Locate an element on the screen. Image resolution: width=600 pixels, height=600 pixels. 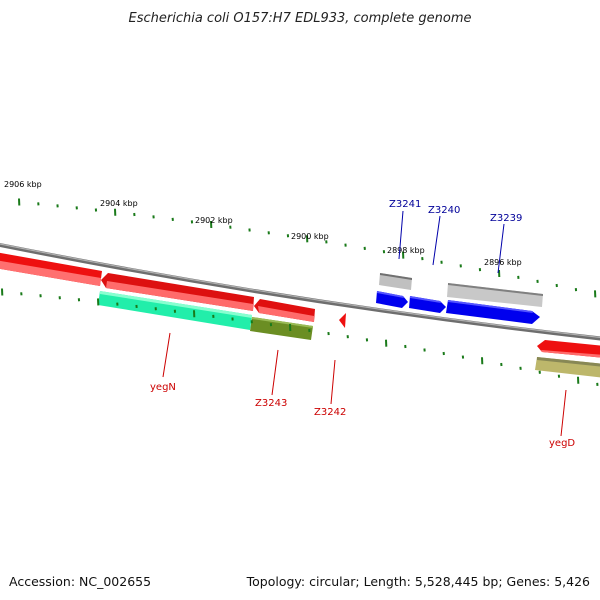
gene-z3240 is located at coordinates (427, 304).